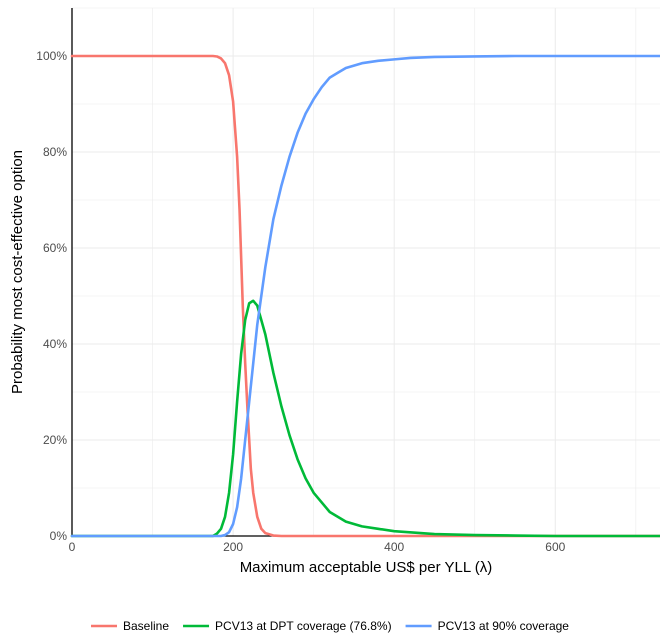 The width and height of the screenshot is (660, 636). Describe the element at coordinates (55, 440) in the screenshot. I see `y-tick-label: 20%` at that location.